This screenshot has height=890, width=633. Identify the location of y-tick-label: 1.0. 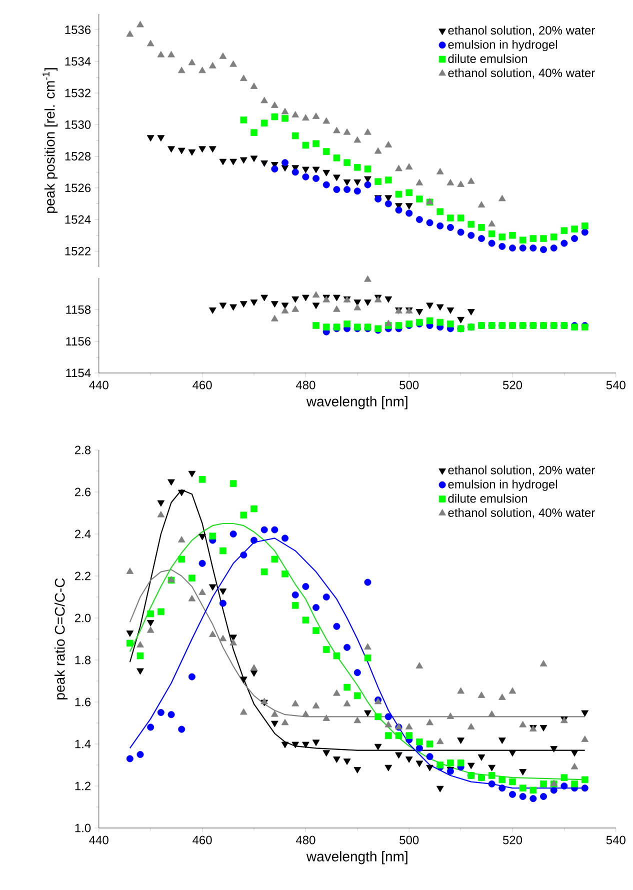
(83, 828).